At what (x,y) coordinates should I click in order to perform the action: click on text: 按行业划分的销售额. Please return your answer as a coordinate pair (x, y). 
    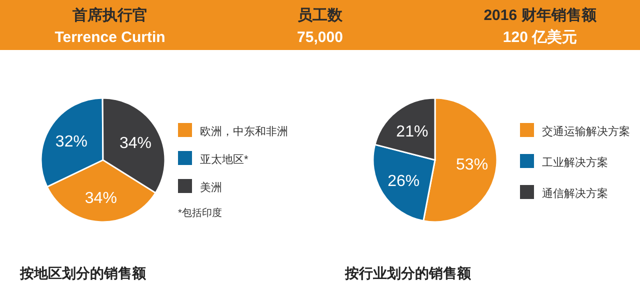
    Looking at the image, I should click on (408, 273).